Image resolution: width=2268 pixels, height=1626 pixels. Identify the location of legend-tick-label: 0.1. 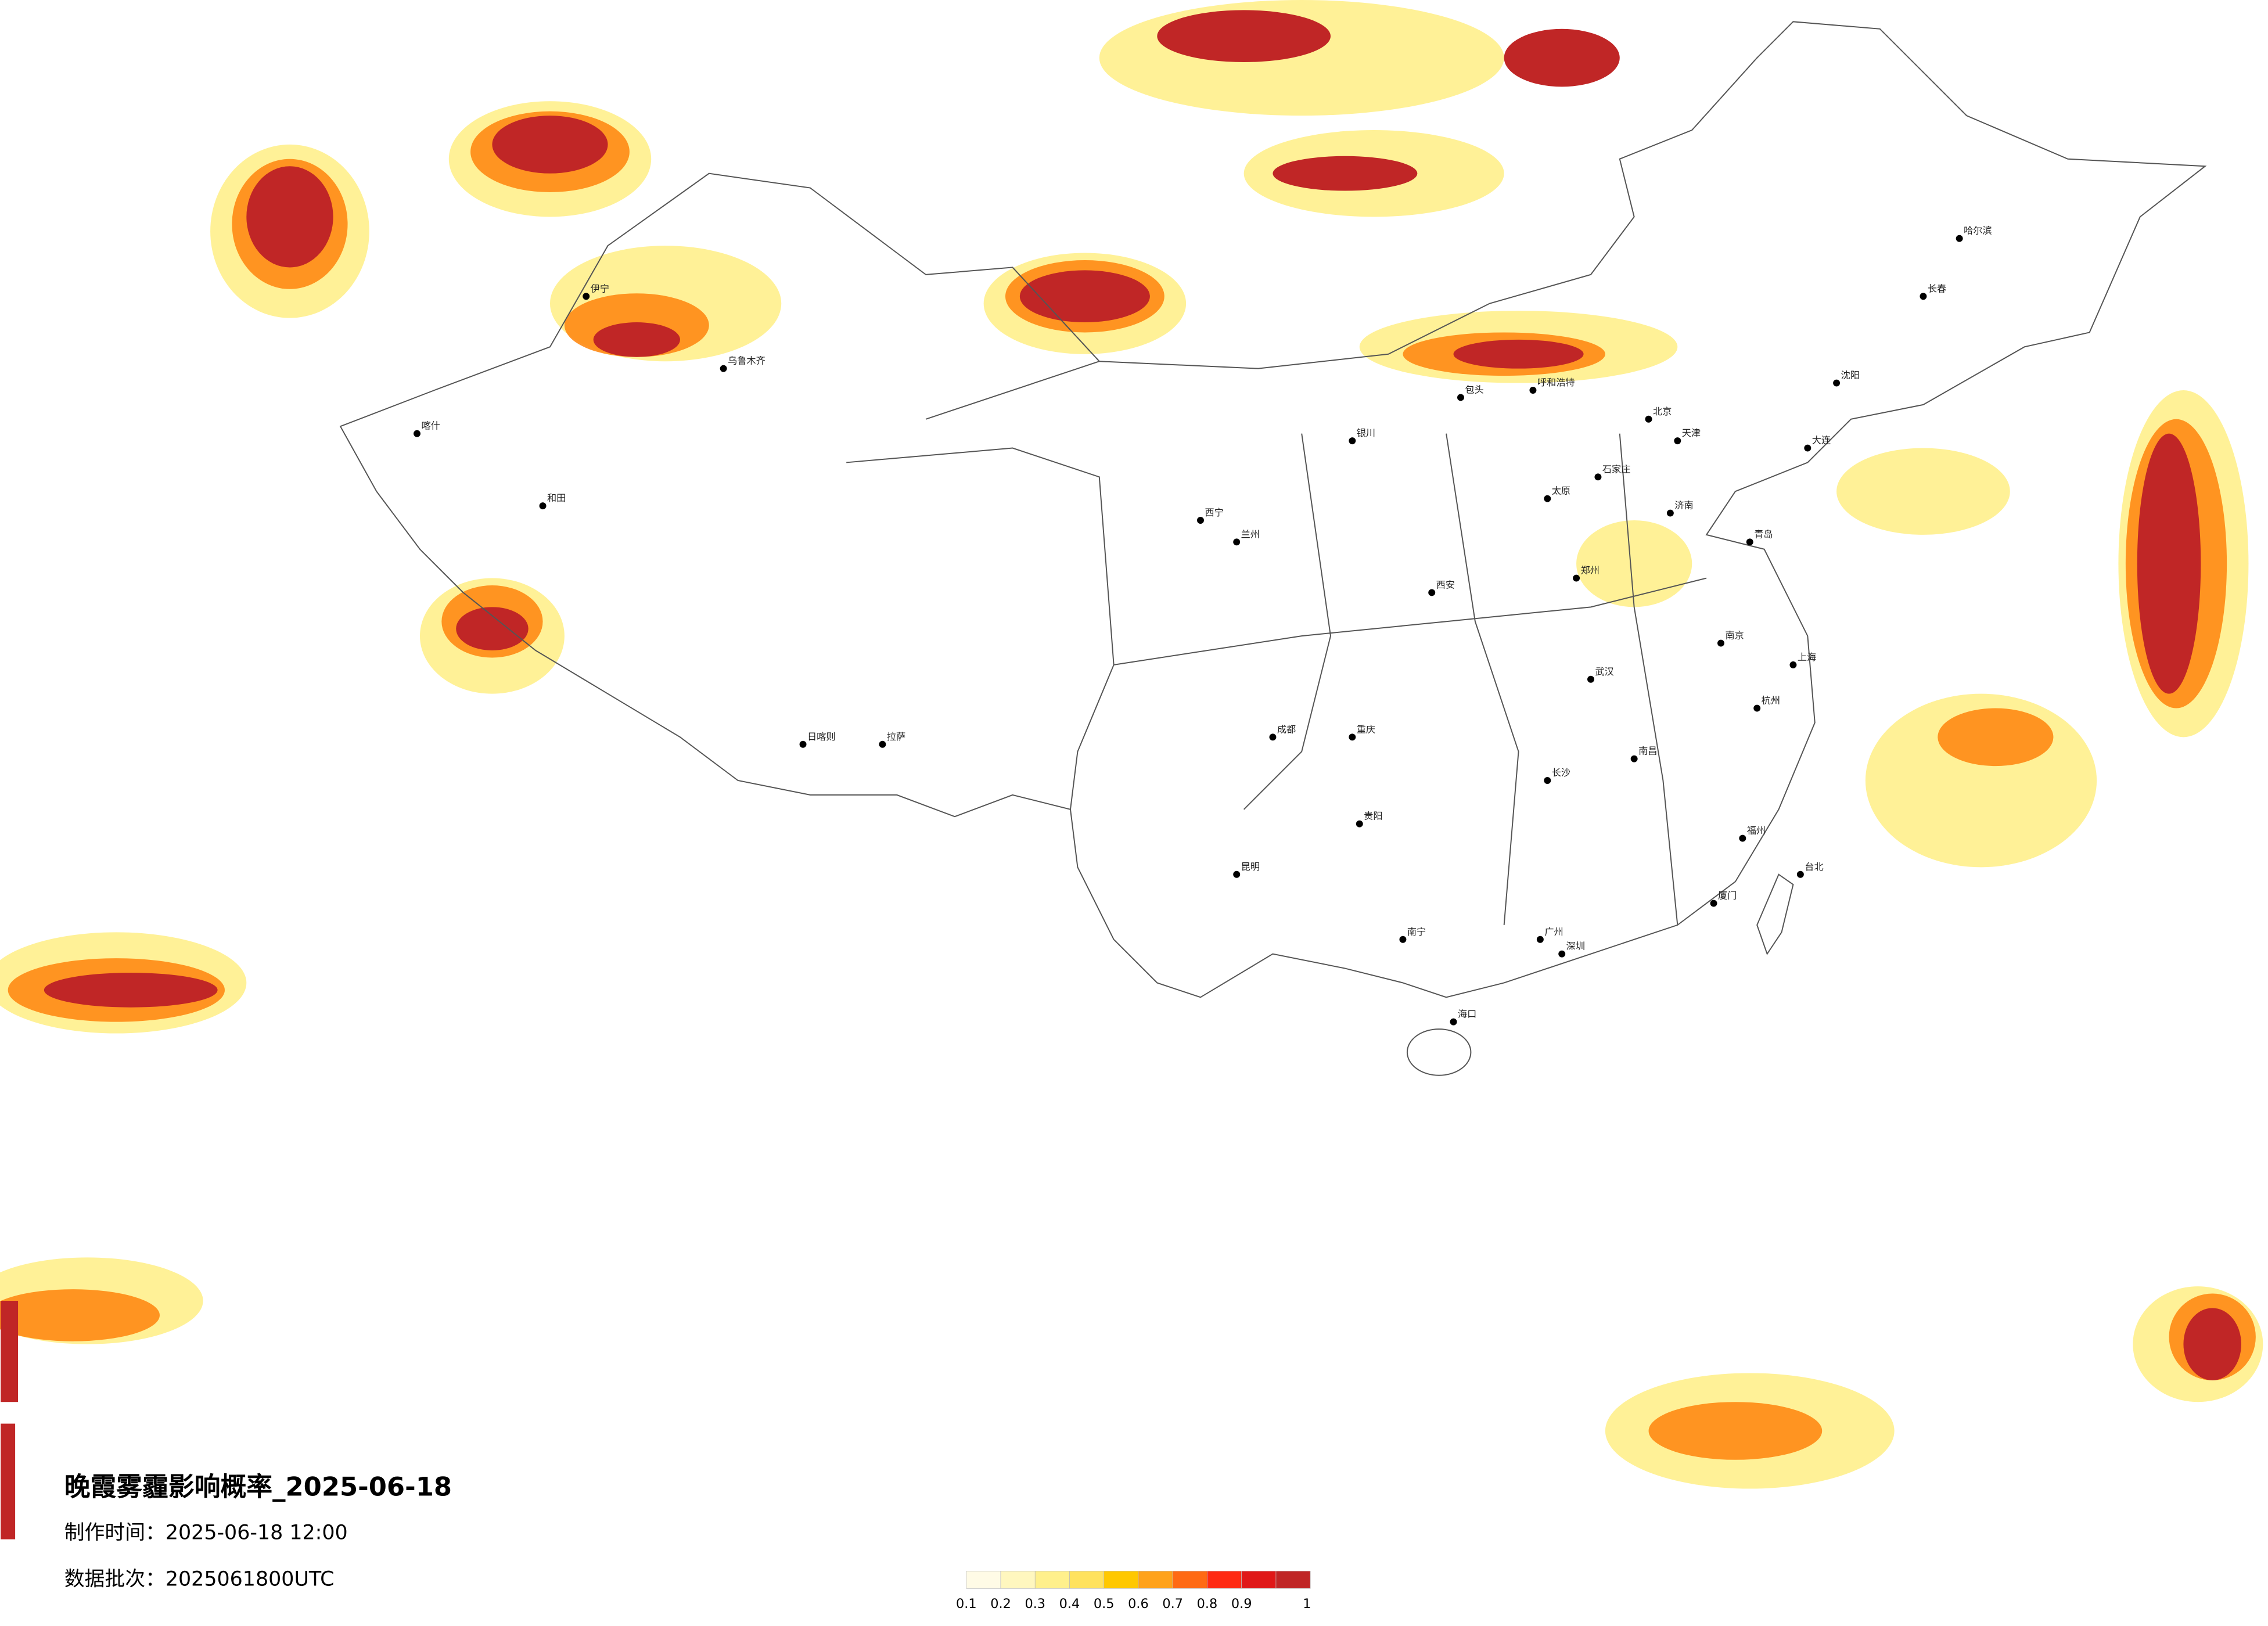
(966, 1603).